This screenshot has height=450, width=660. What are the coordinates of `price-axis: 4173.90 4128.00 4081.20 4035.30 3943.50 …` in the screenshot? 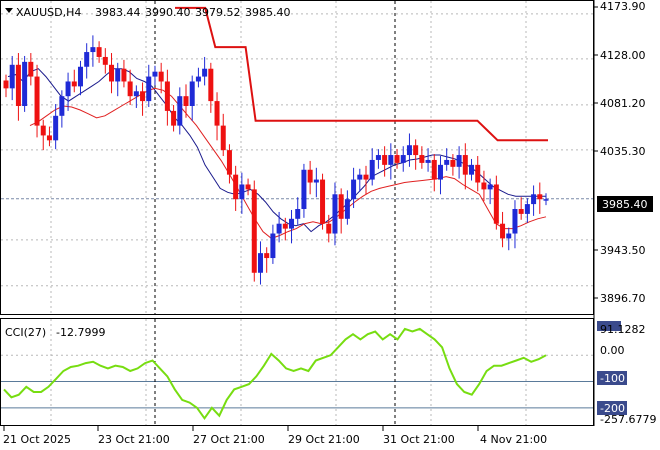 It's located at (623, 152).